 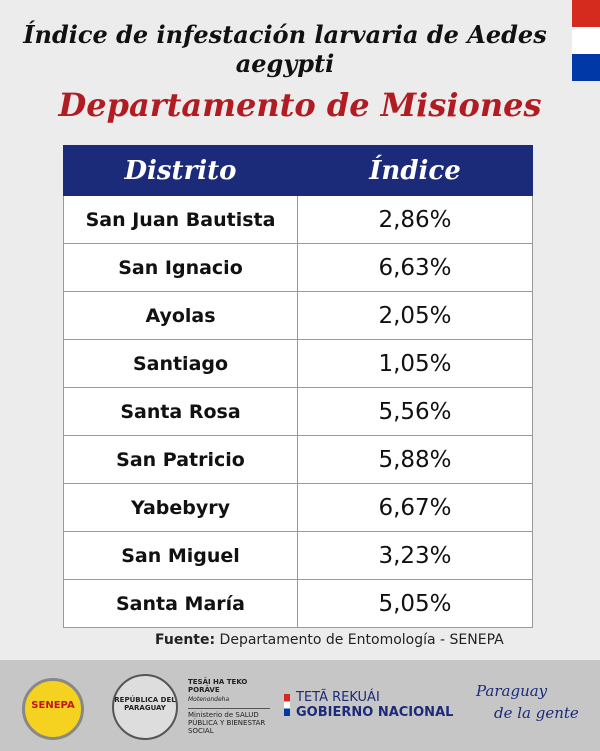 What do you see at coordinates (180, 363) in the screenshot?
I see `district-cell: Santiago` at bounding box center [180, 363].